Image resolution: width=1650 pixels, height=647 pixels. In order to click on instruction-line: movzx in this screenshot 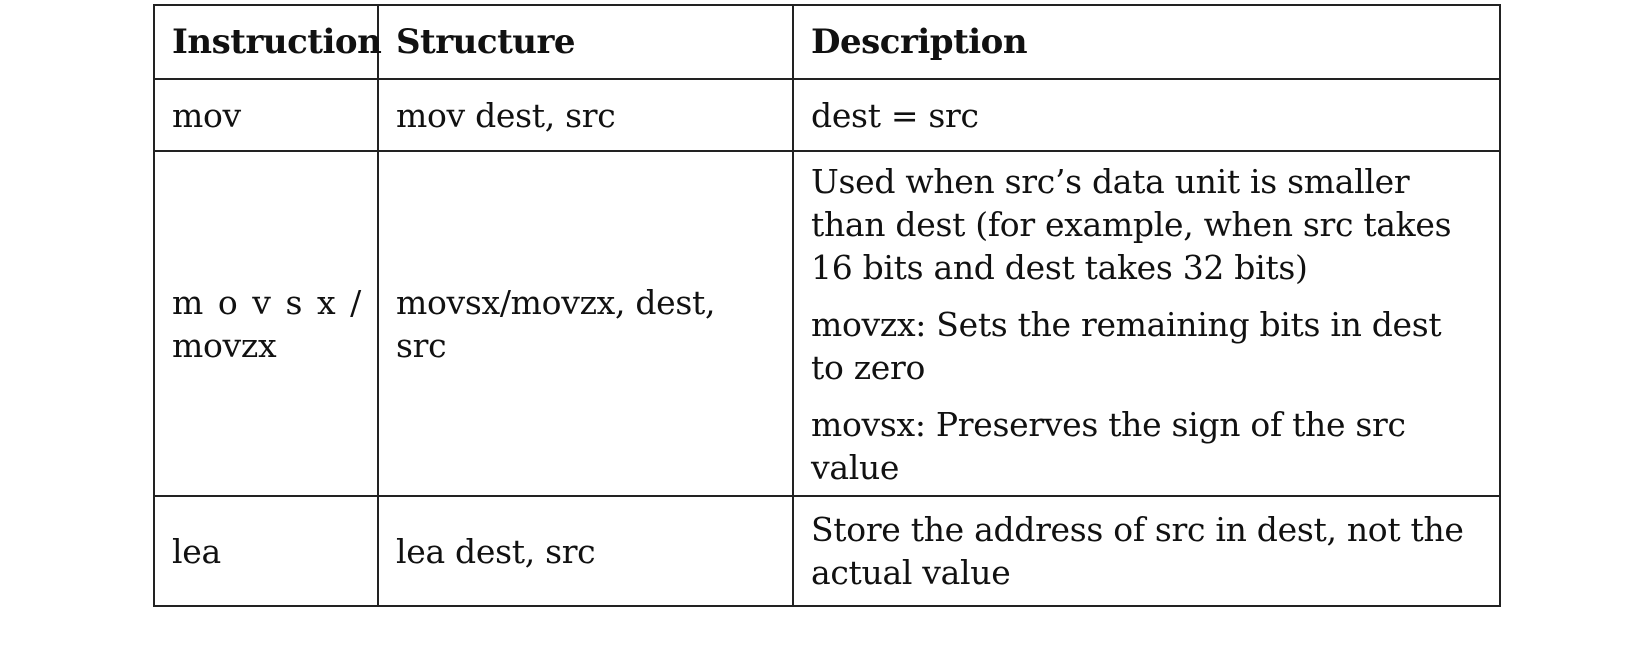, I will do `click(224, 345)`.